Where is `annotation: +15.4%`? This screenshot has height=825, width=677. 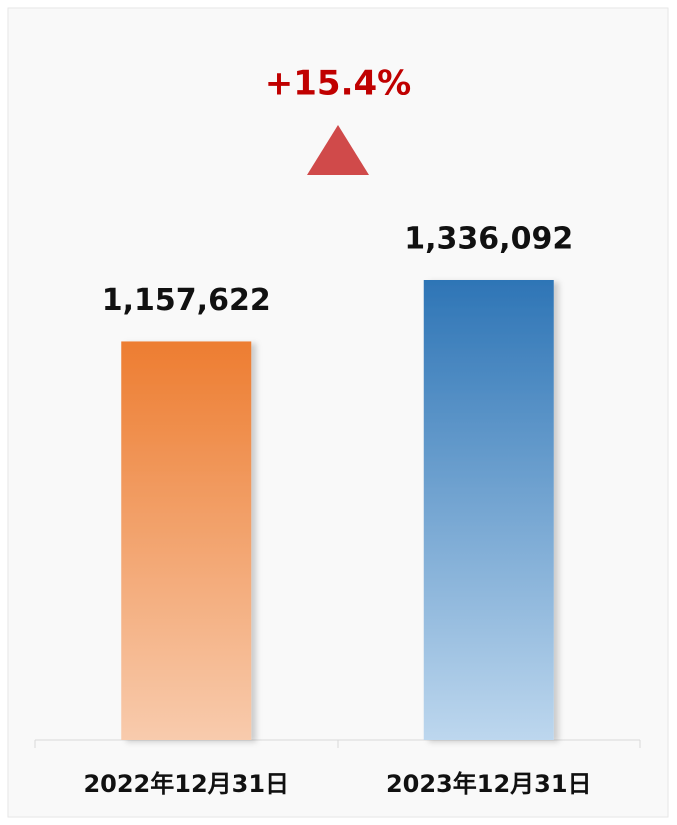
annotation: +15.4% is located at coordinates (338, 84).